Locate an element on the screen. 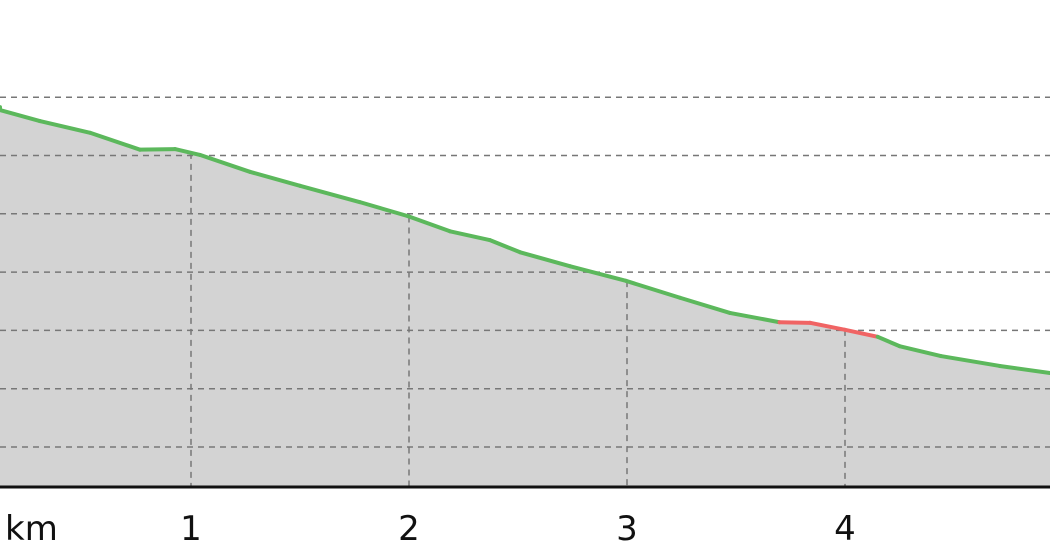 The width and height of the screenshot is (1050, 560). x-axis-unit-label: km is located at coordinates (31, 529).